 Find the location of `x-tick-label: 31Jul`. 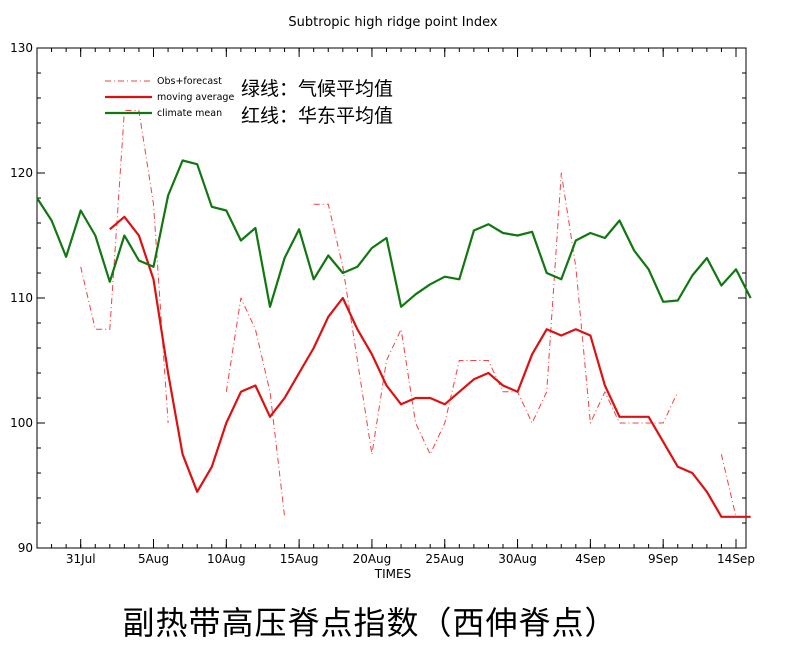

x-tick-label: 31Jul is located at coordinates (81, 559).